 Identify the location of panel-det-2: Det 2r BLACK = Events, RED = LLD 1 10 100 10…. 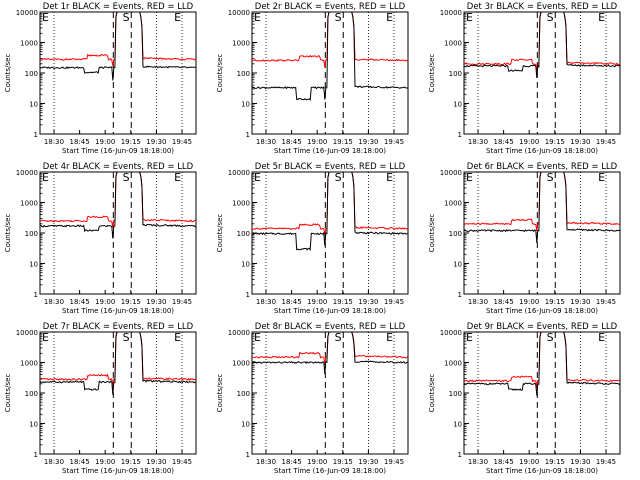
(312, 78).